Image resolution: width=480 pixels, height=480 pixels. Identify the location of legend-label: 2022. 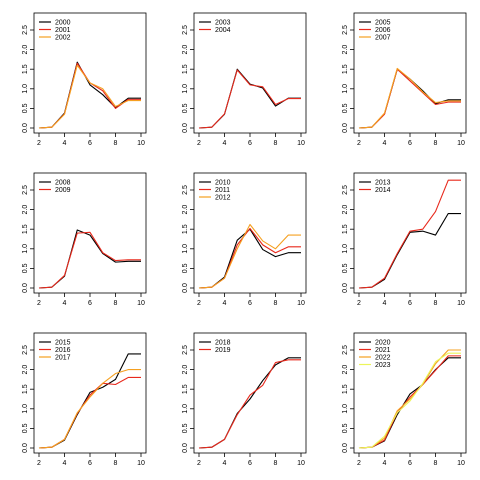
(383, 358).